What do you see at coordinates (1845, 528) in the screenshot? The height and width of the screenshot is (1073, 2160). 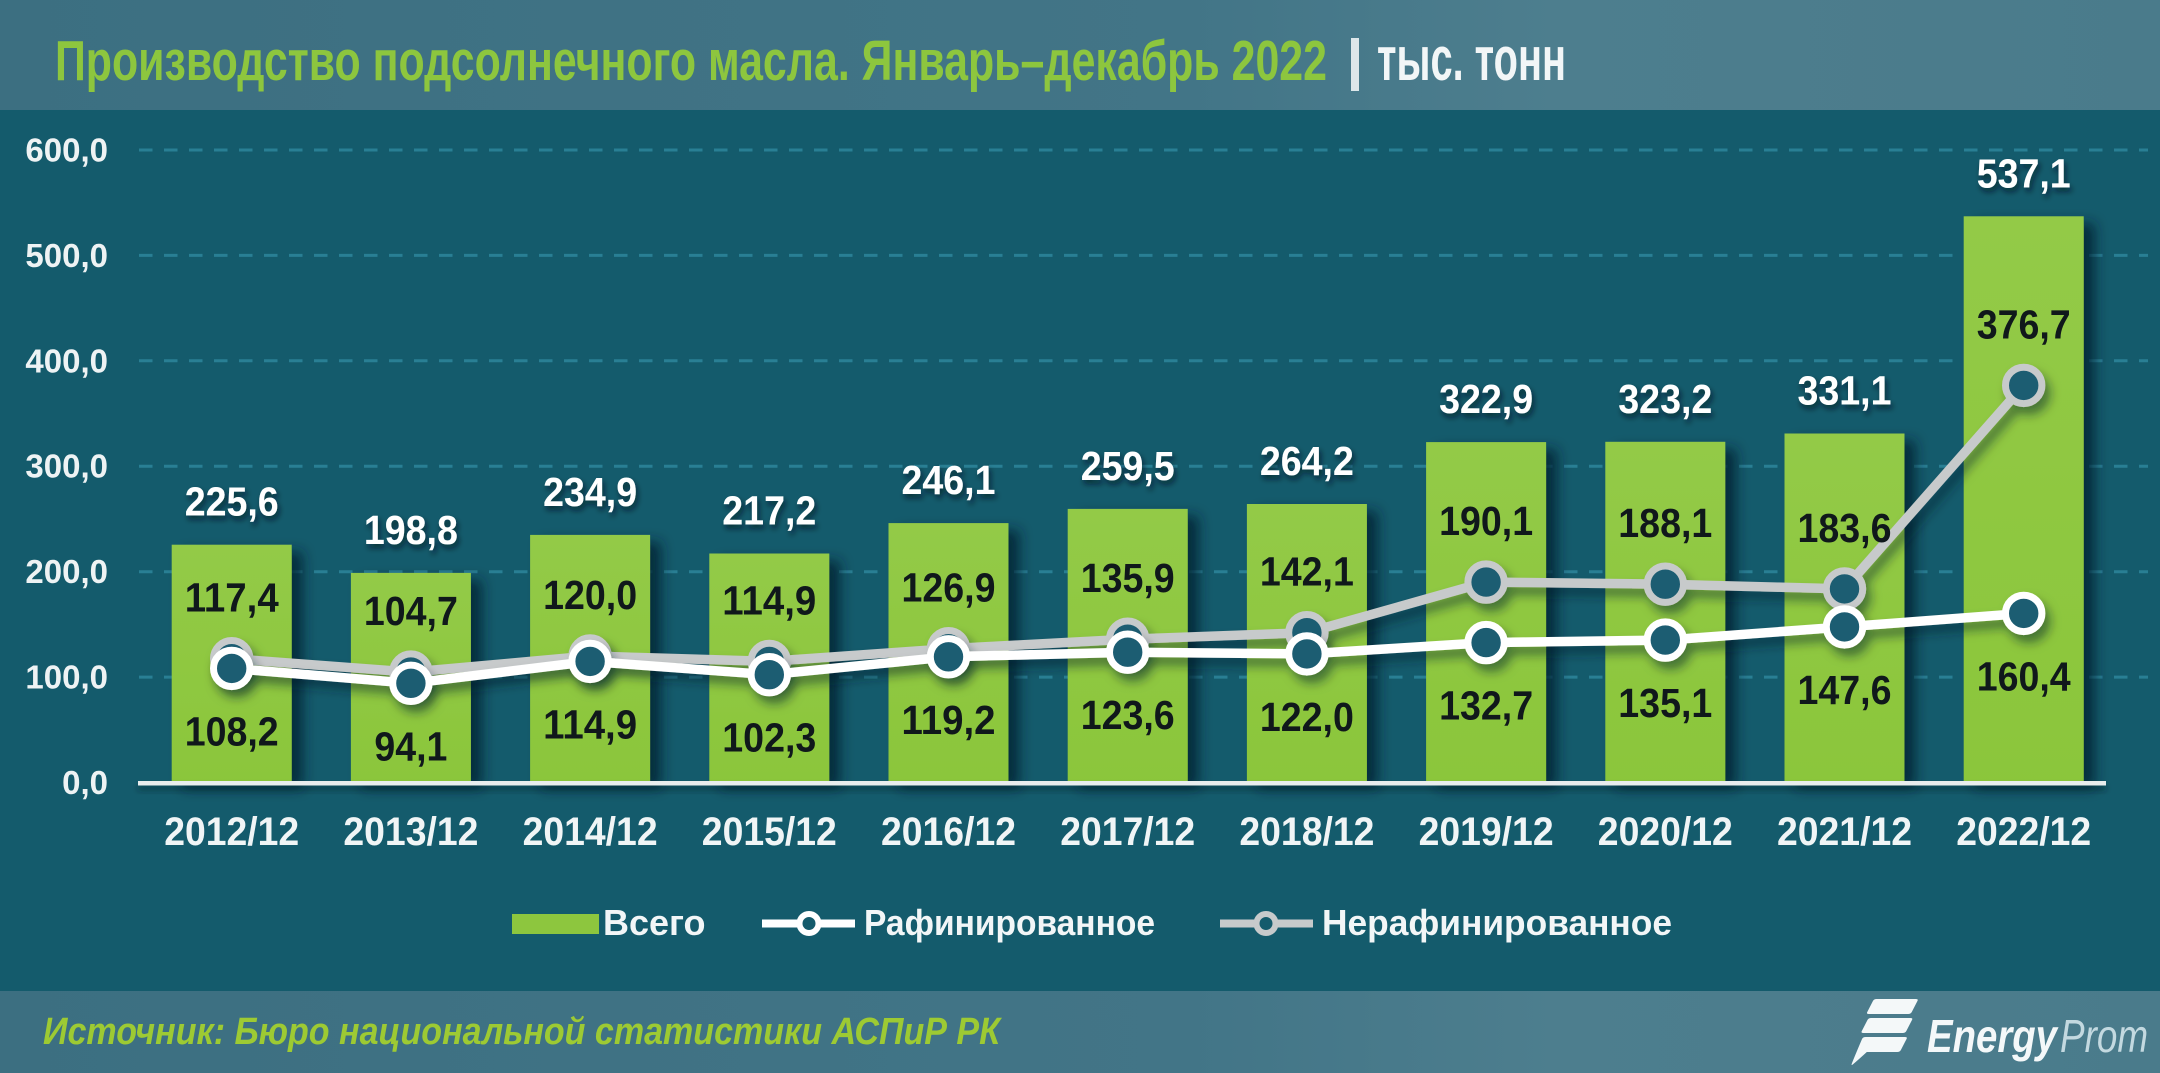 I see `svg-text: 183,6` at bounding box center [1845, 528].